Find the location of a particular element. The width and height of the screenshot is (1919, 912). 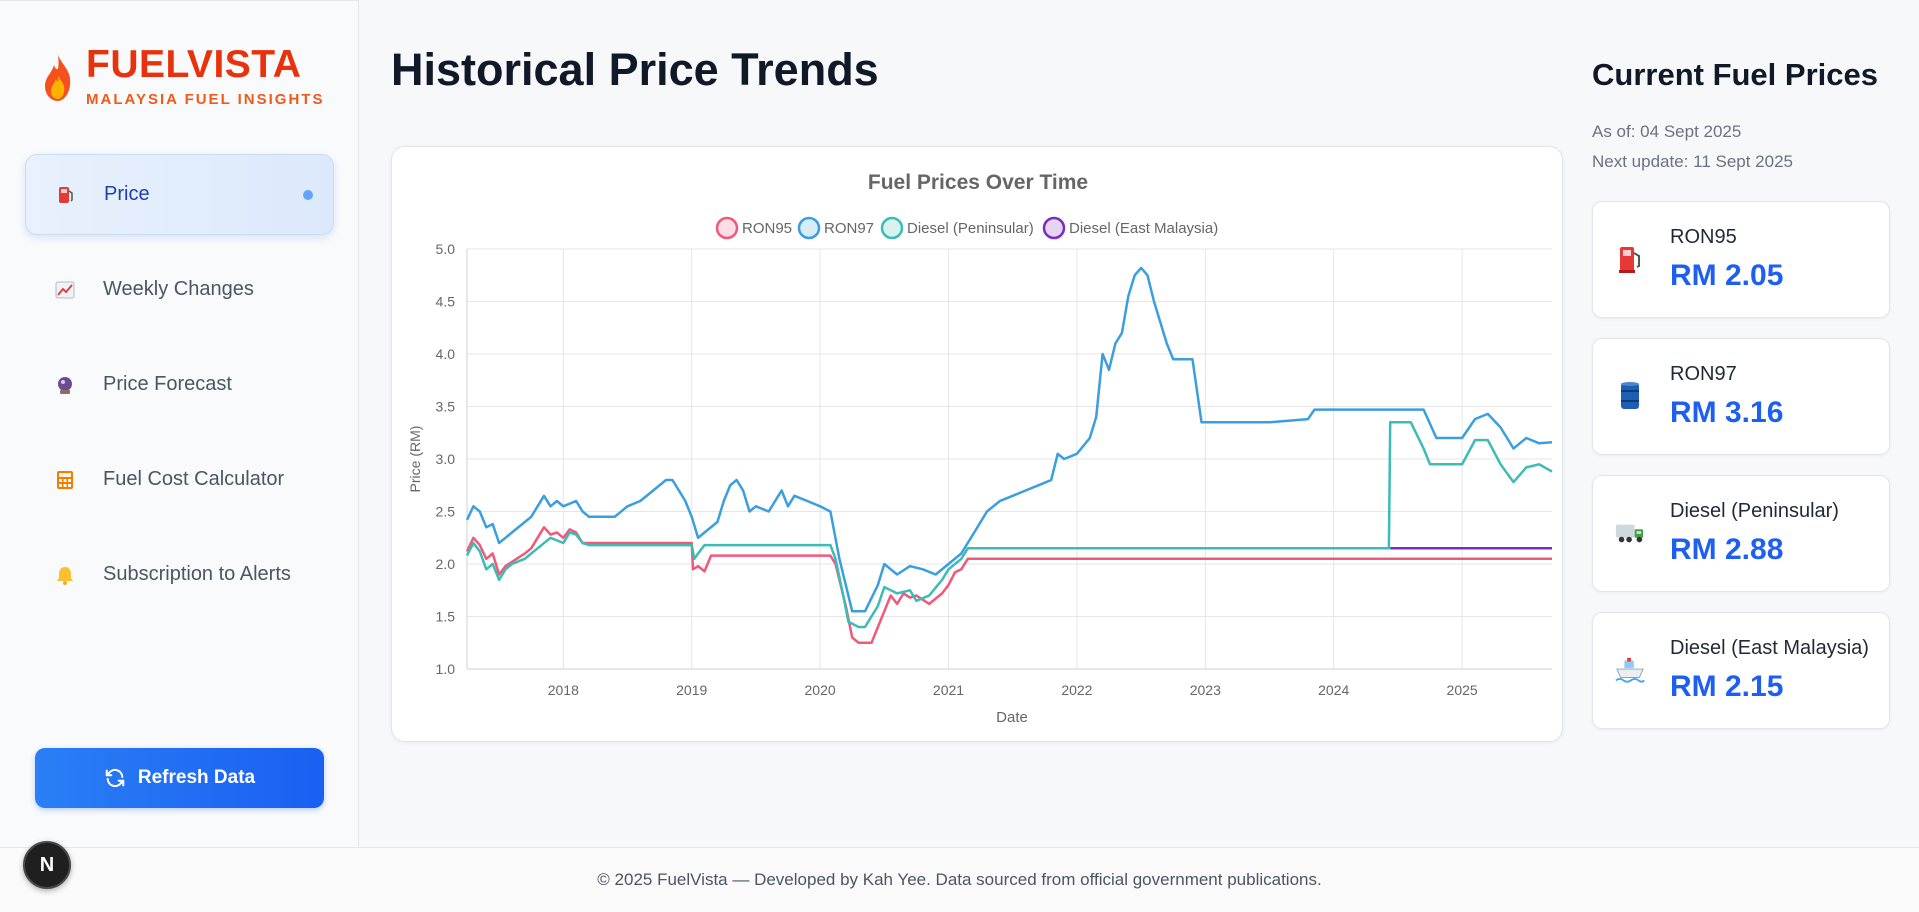

truck-icon is located at coordinates (1630, 533).